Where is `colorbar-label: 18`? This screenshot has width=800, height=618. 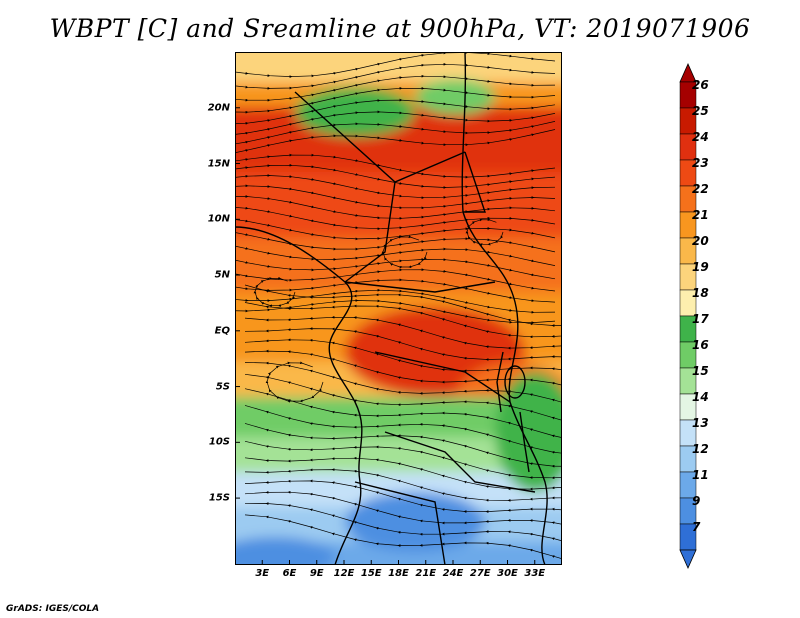 colorbar-label: 18 is located at coordinates (700, 293).